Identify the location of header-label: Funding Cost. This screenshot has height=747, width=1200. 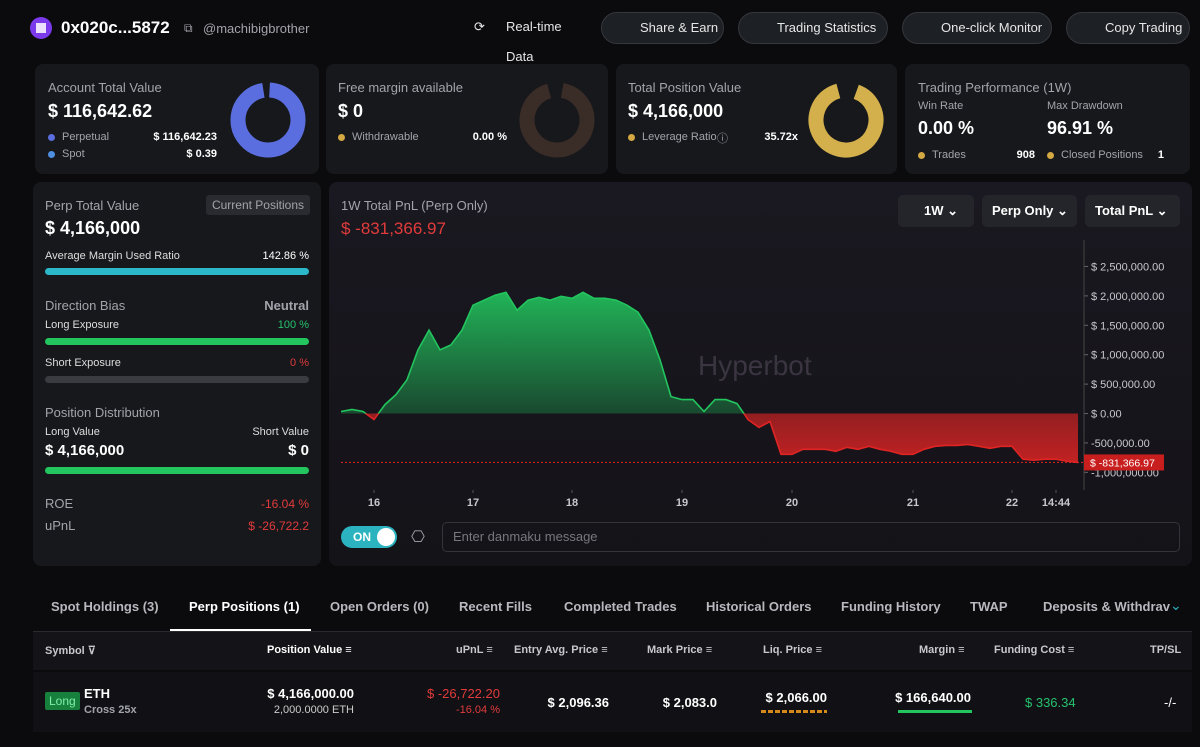
(1029, 650).